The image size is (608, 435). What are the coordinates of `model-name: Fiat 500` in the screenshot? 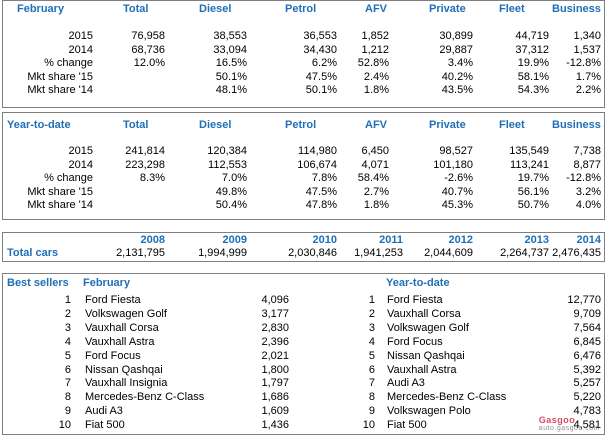 It's located at (407, 425).